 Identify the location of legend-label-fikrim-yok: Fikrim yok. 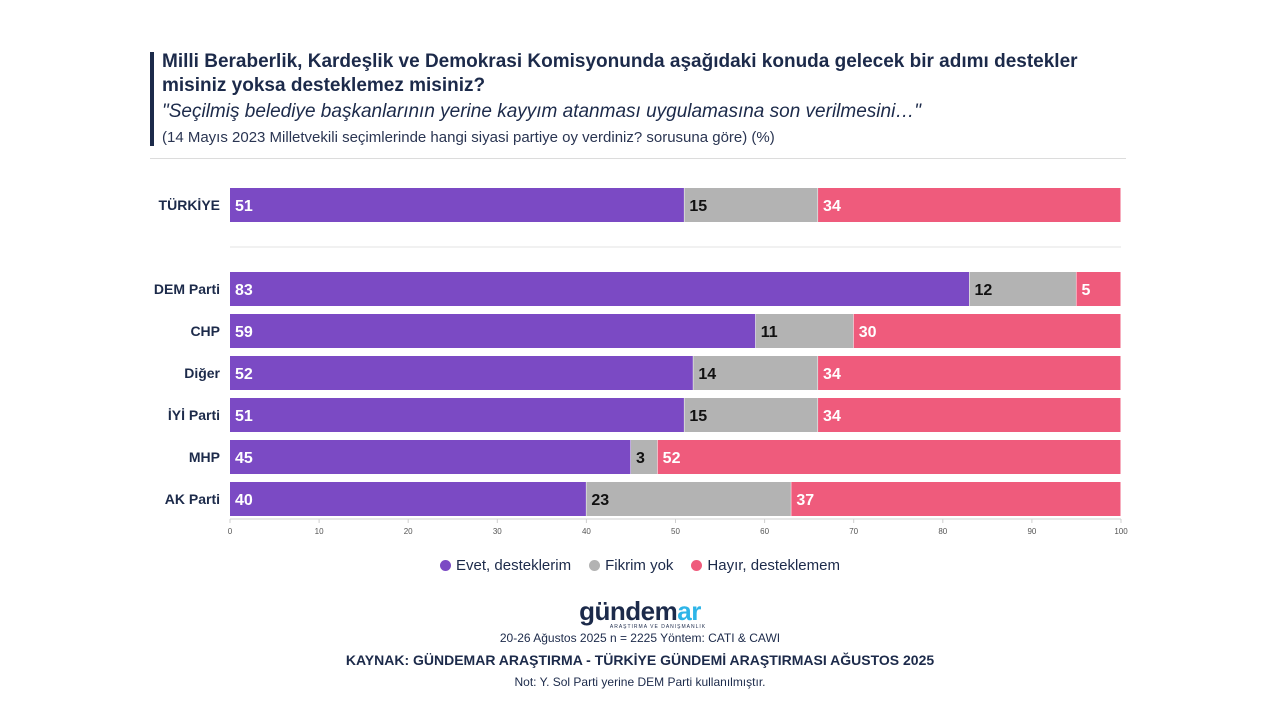
(639, 565).